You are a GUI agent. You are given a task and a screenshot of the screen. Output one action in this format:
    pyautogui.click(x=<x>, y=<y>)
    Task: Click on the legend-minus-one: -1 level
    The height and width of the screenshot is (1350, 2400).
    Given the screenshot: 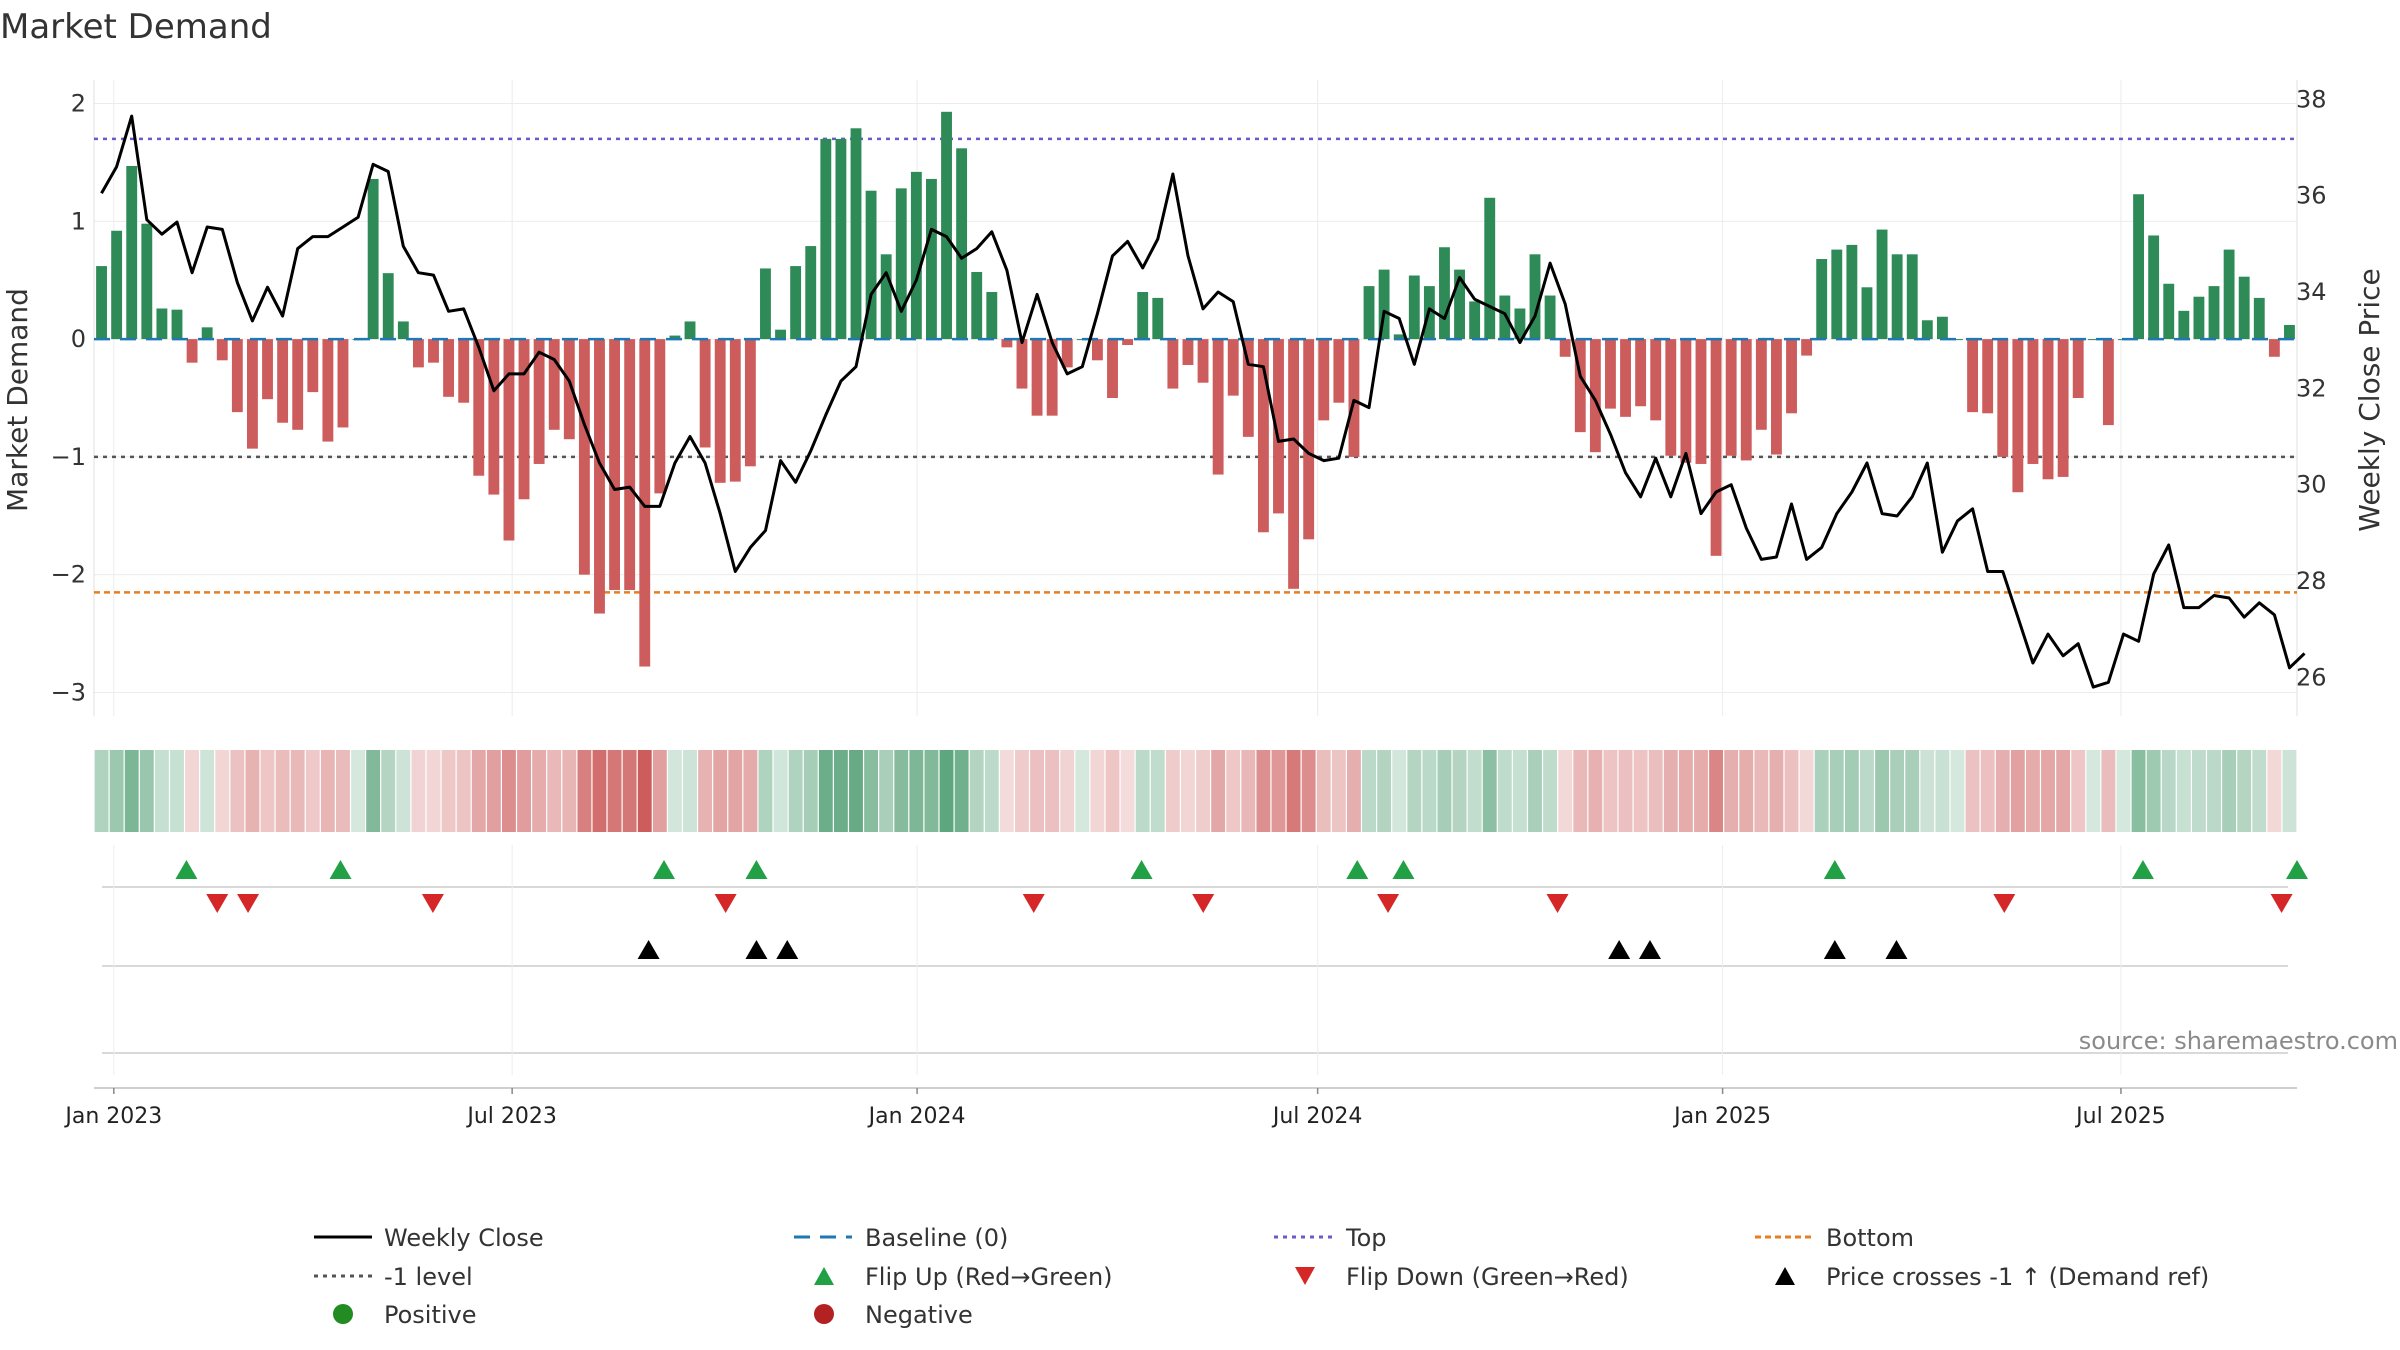 What is the action you would take?
    pyautogui.click(x=428, y=1277)
    